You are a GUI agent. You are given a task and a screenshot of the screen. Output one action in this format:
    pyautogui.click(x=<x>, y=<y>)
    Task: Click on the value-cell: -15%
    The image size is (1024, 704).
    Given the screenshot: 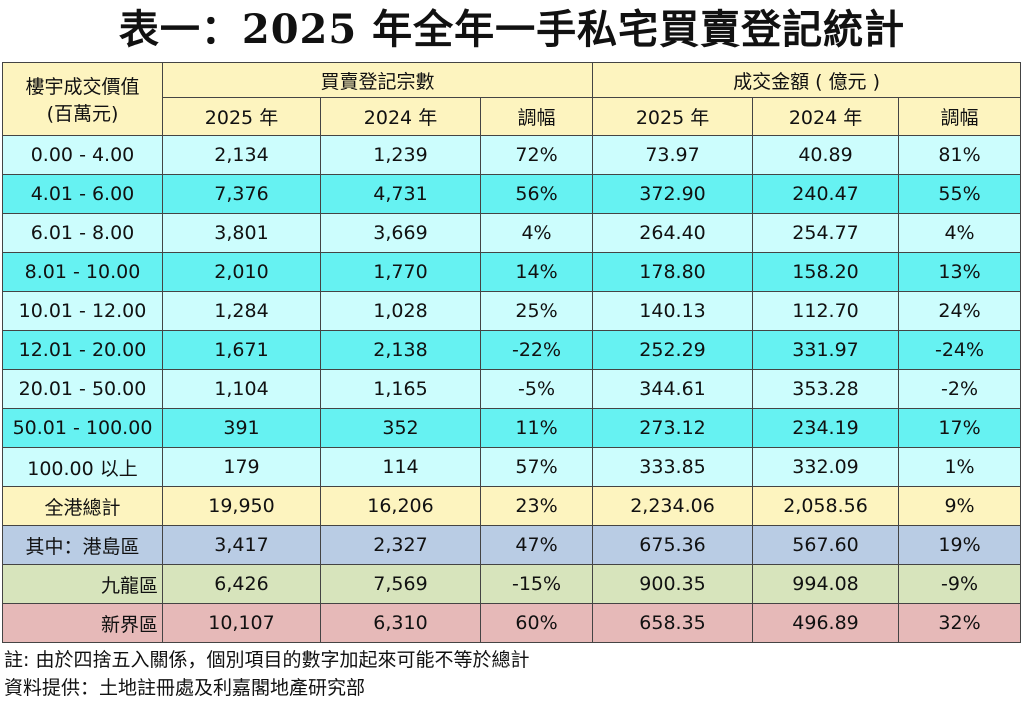 What is the action you would take?
    pyautogui.click(x=536, y=584)
    